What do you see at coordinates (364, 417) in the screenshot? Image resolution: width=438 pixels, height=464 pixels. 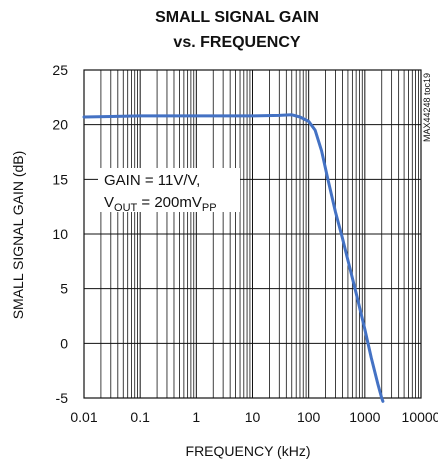 I see `x-tick-label: 1000` at bounding box center [364, 417].